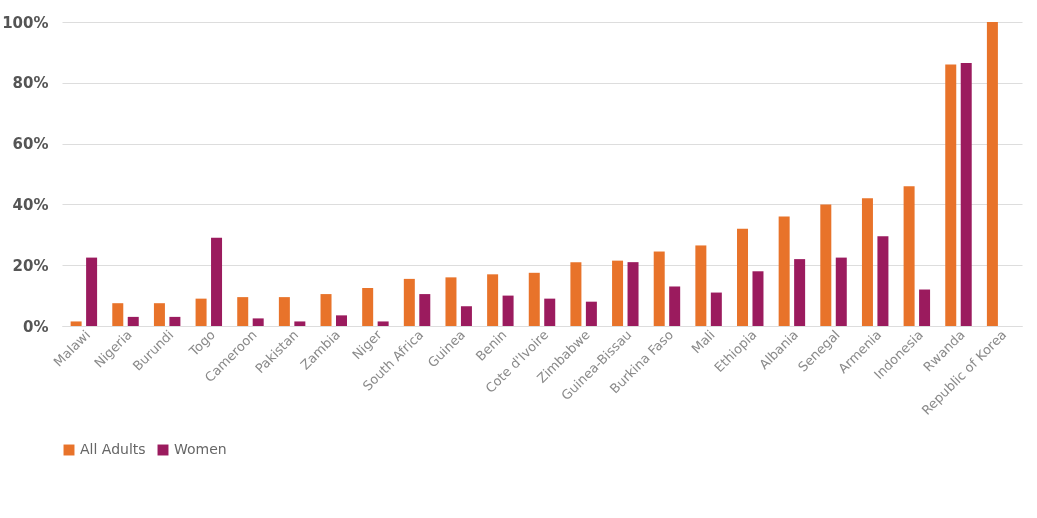  What do you see at coordinates (30, 144) in the screenshot?
I see `y-tick-label: 60%` at bounding box center [30, 144].